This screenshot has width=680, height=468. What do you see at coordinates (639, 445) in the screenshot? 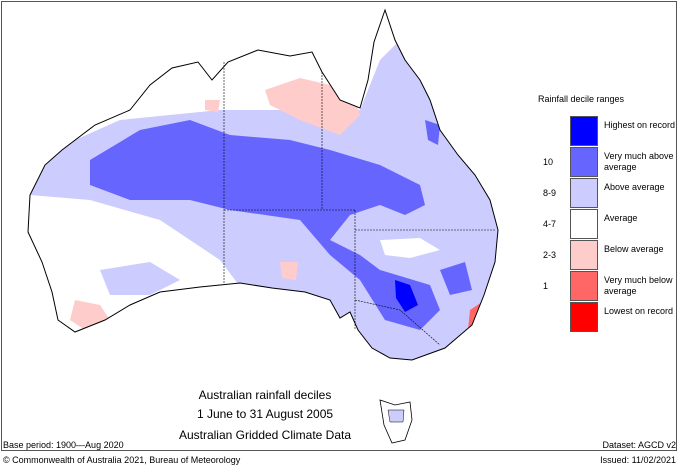
I see `dataset-label: Dataset: AGCD v2` at bounding box center [639, 445].